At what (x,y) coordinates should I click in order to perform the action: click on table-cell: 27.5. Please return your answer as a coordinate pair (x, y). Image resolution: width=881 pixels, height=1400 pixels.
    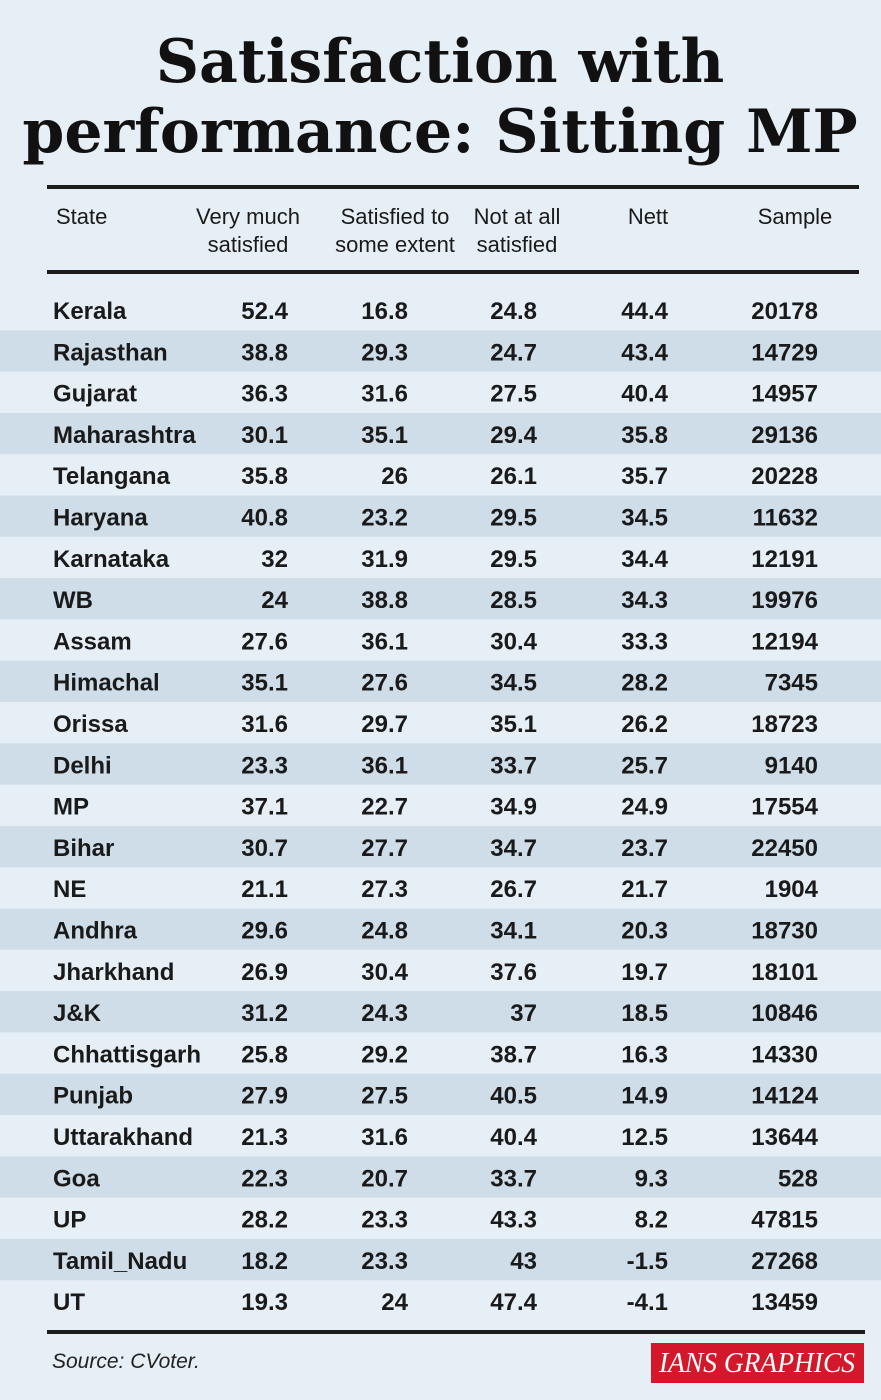
    Looking at the image, I should click on (513, 394).